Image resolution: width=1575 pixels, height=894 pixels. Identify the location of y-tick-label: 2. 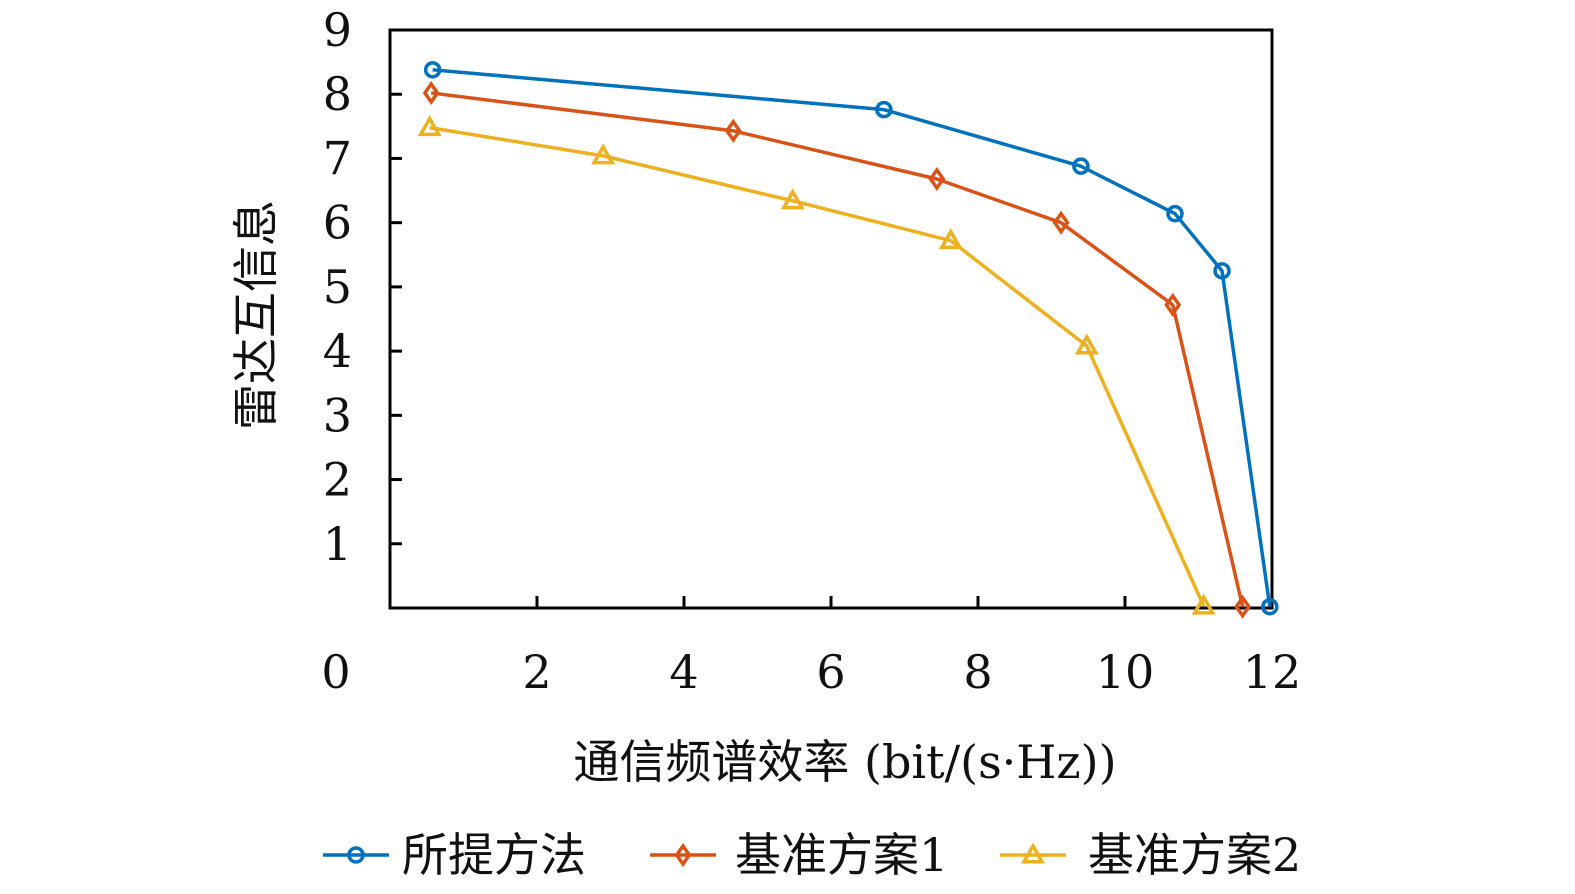
(337, 480).